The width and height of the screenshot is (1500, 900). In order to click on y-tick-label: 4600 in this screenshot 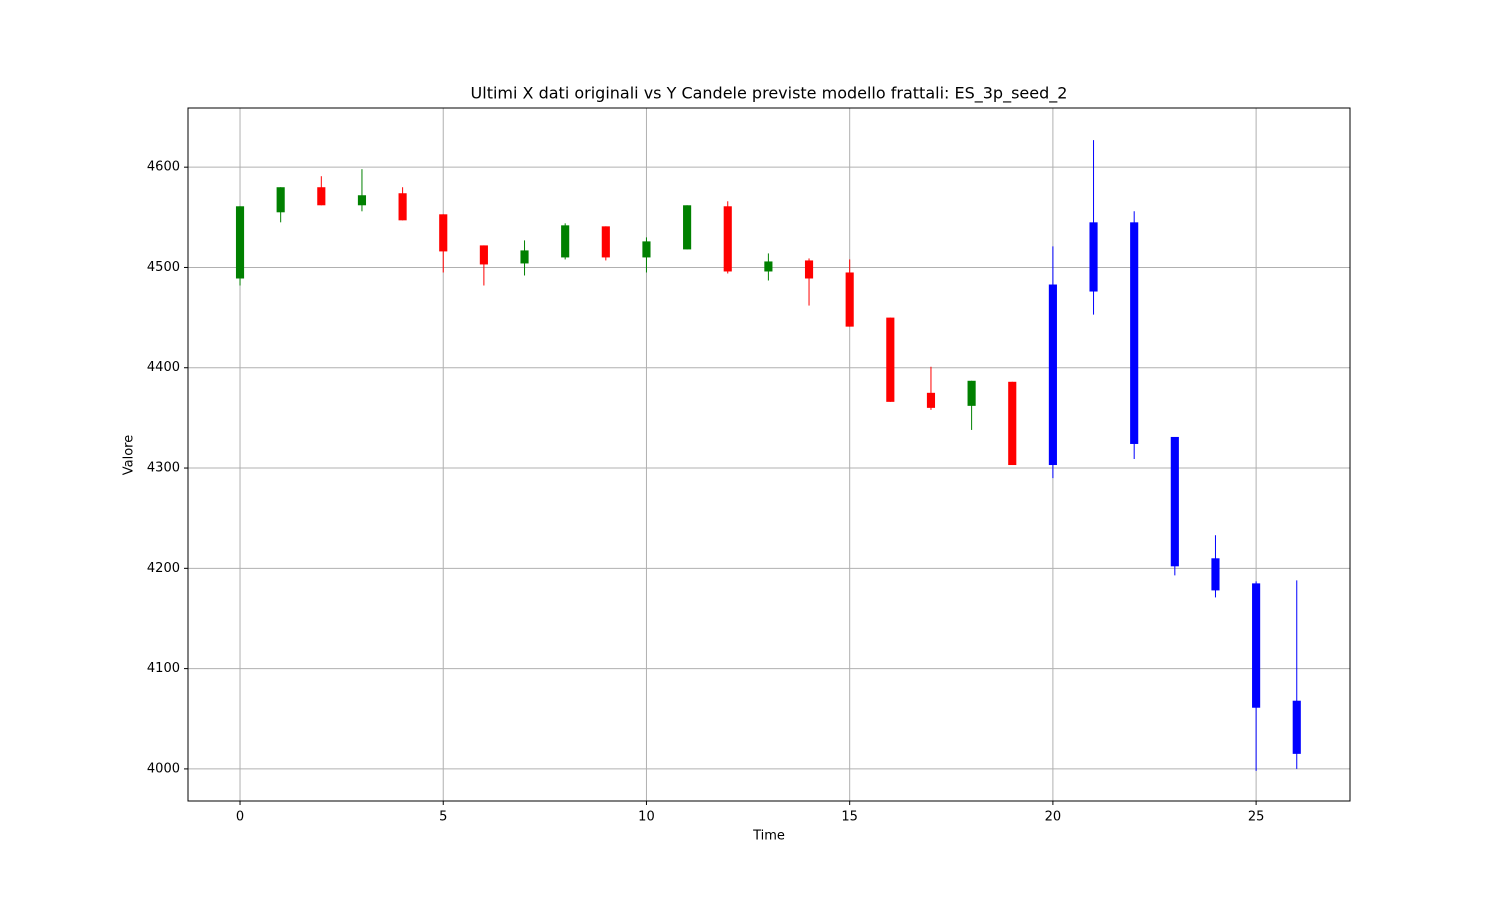, I will do `click(163, 167)`.